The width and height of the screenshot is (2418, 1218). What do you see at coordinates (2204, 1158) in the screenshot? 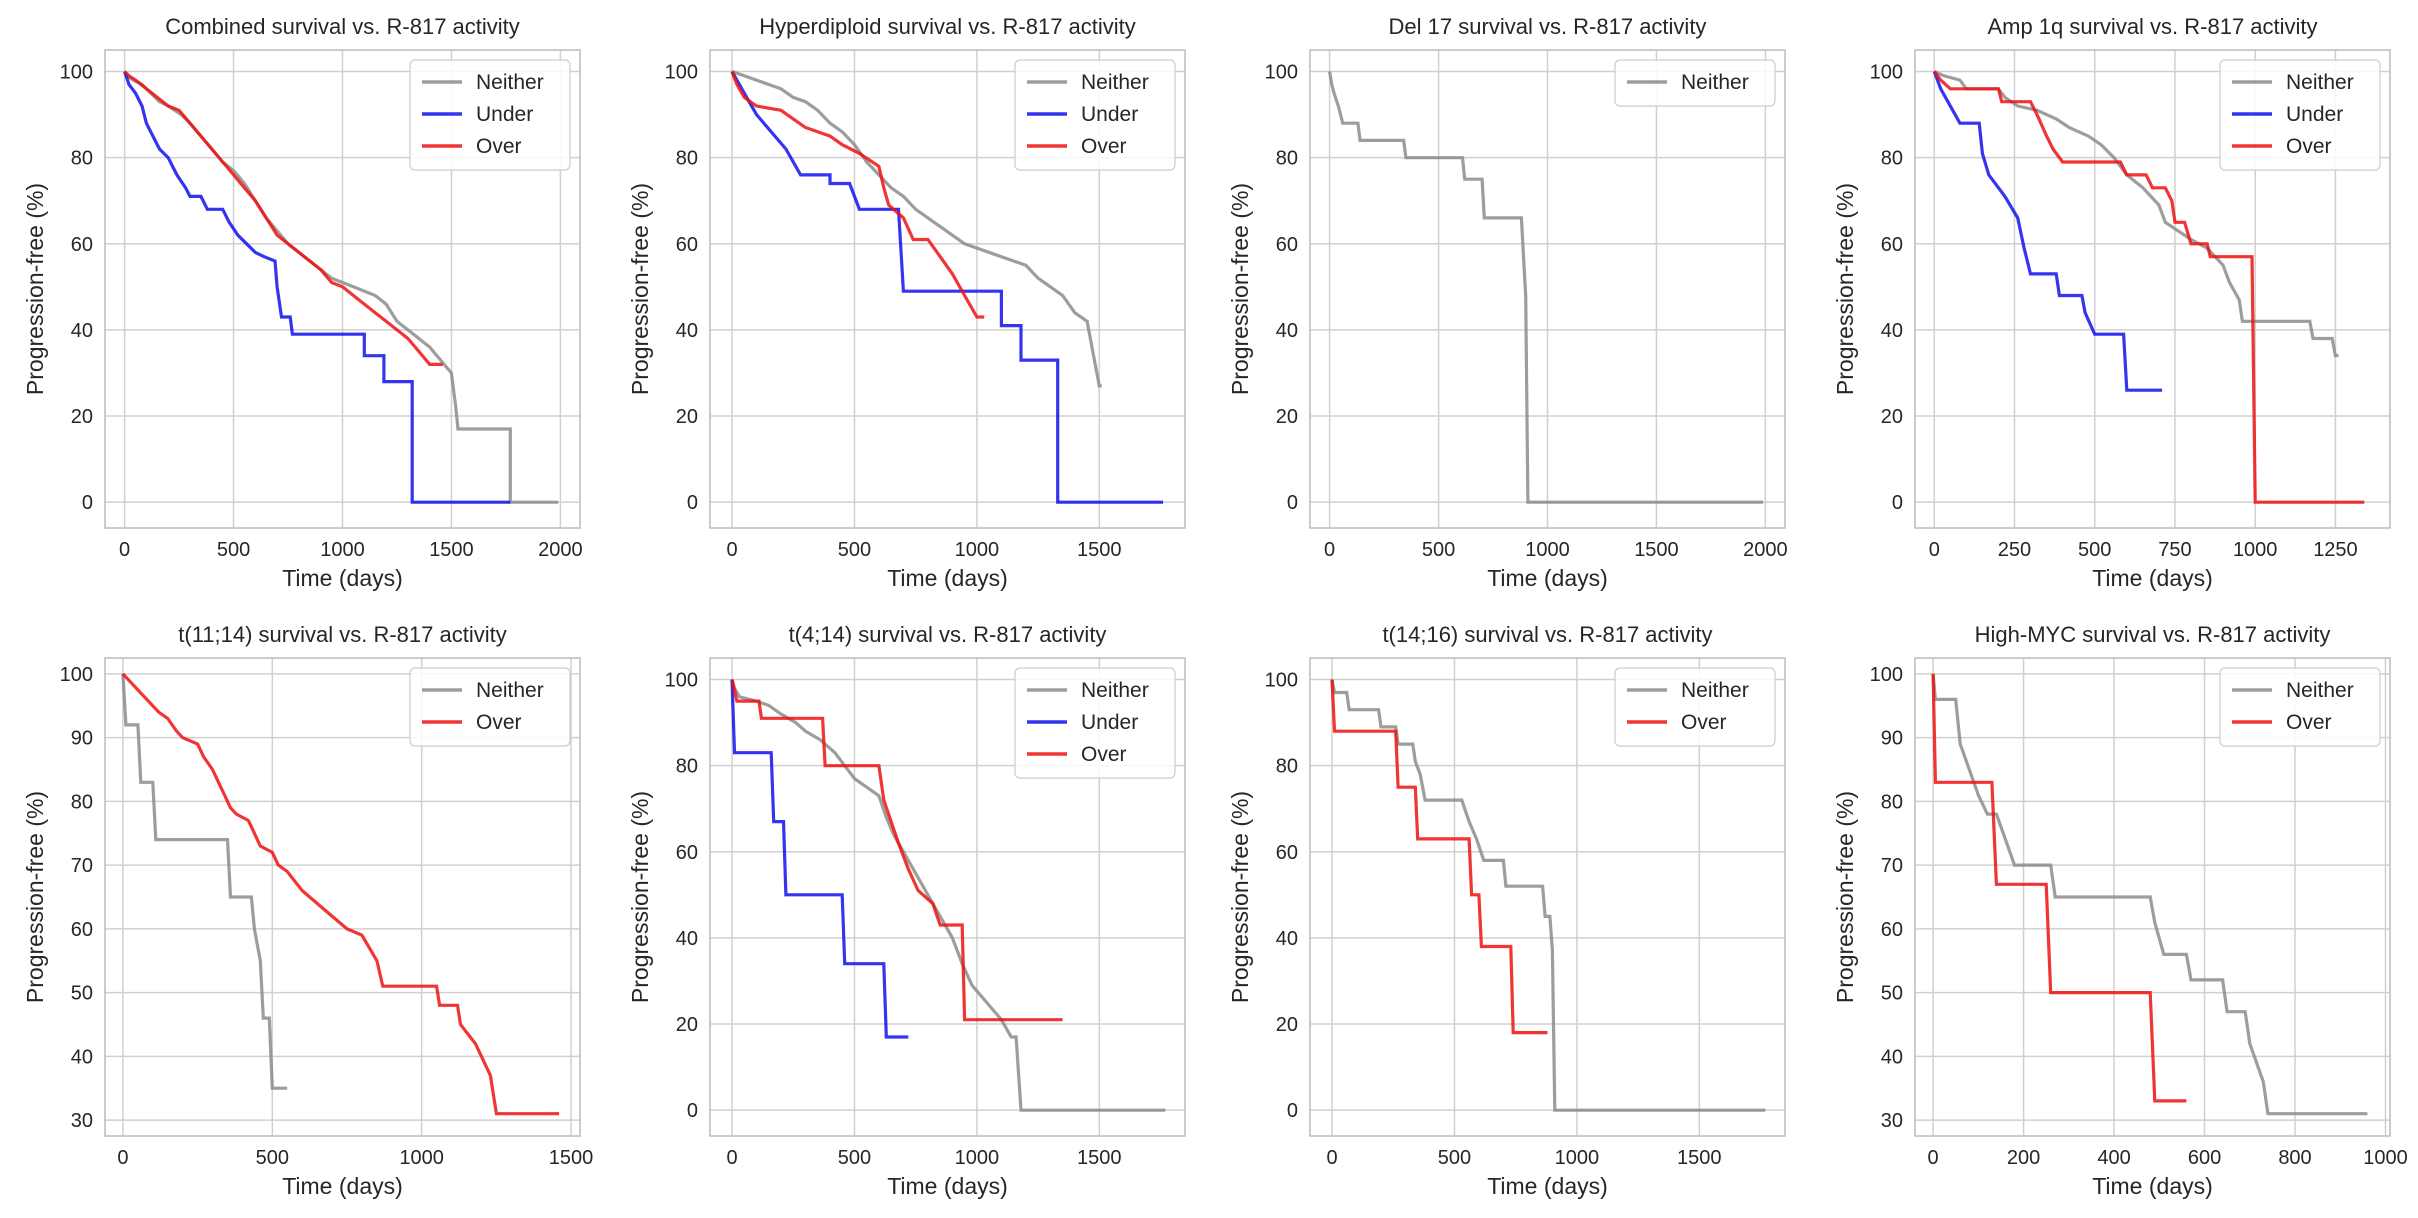
I see `x-tick-label: 600` at bounding box center [2204, 1158].